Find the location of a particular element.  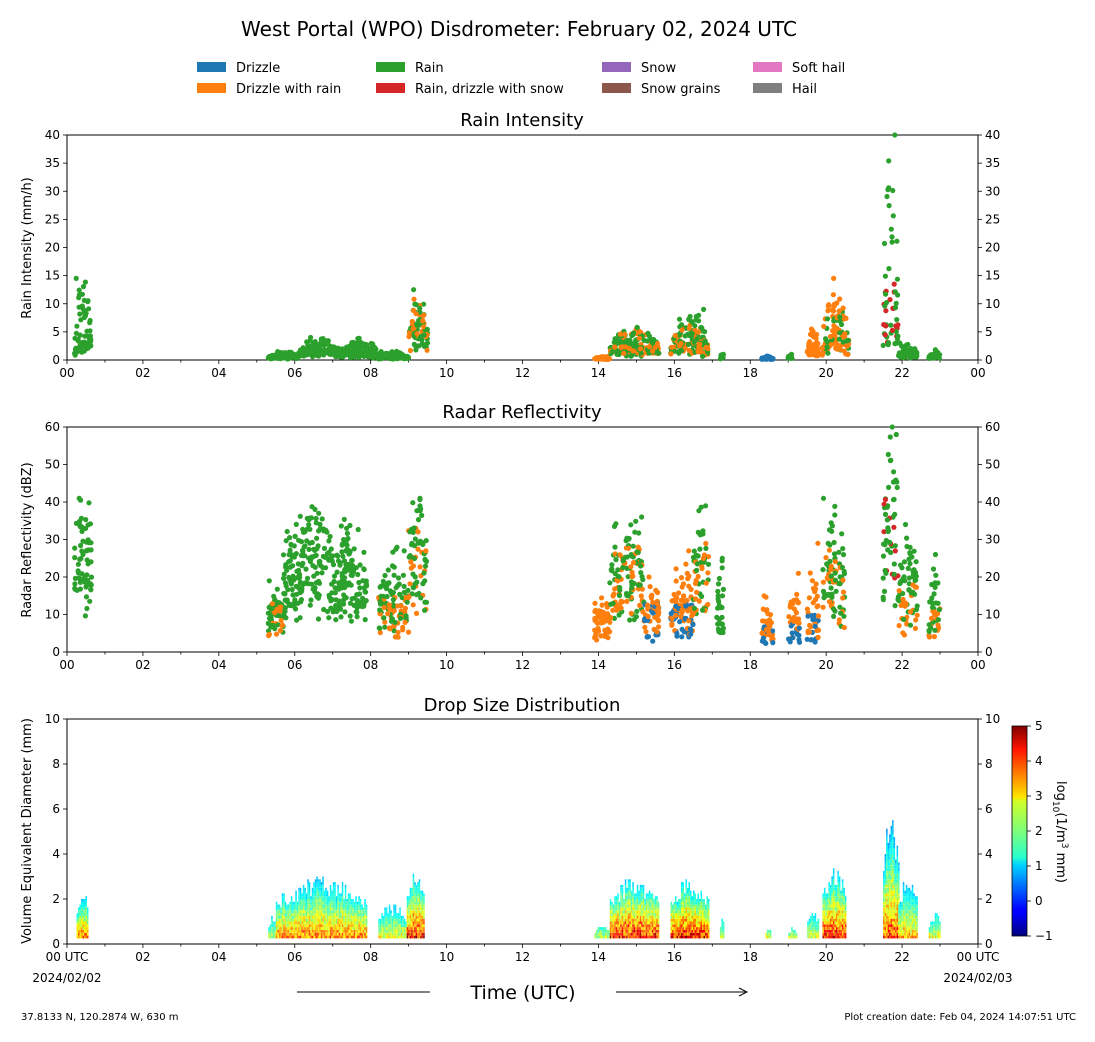

rain-intensity-xtick-label: 00 is located at coordinates (66, 373).